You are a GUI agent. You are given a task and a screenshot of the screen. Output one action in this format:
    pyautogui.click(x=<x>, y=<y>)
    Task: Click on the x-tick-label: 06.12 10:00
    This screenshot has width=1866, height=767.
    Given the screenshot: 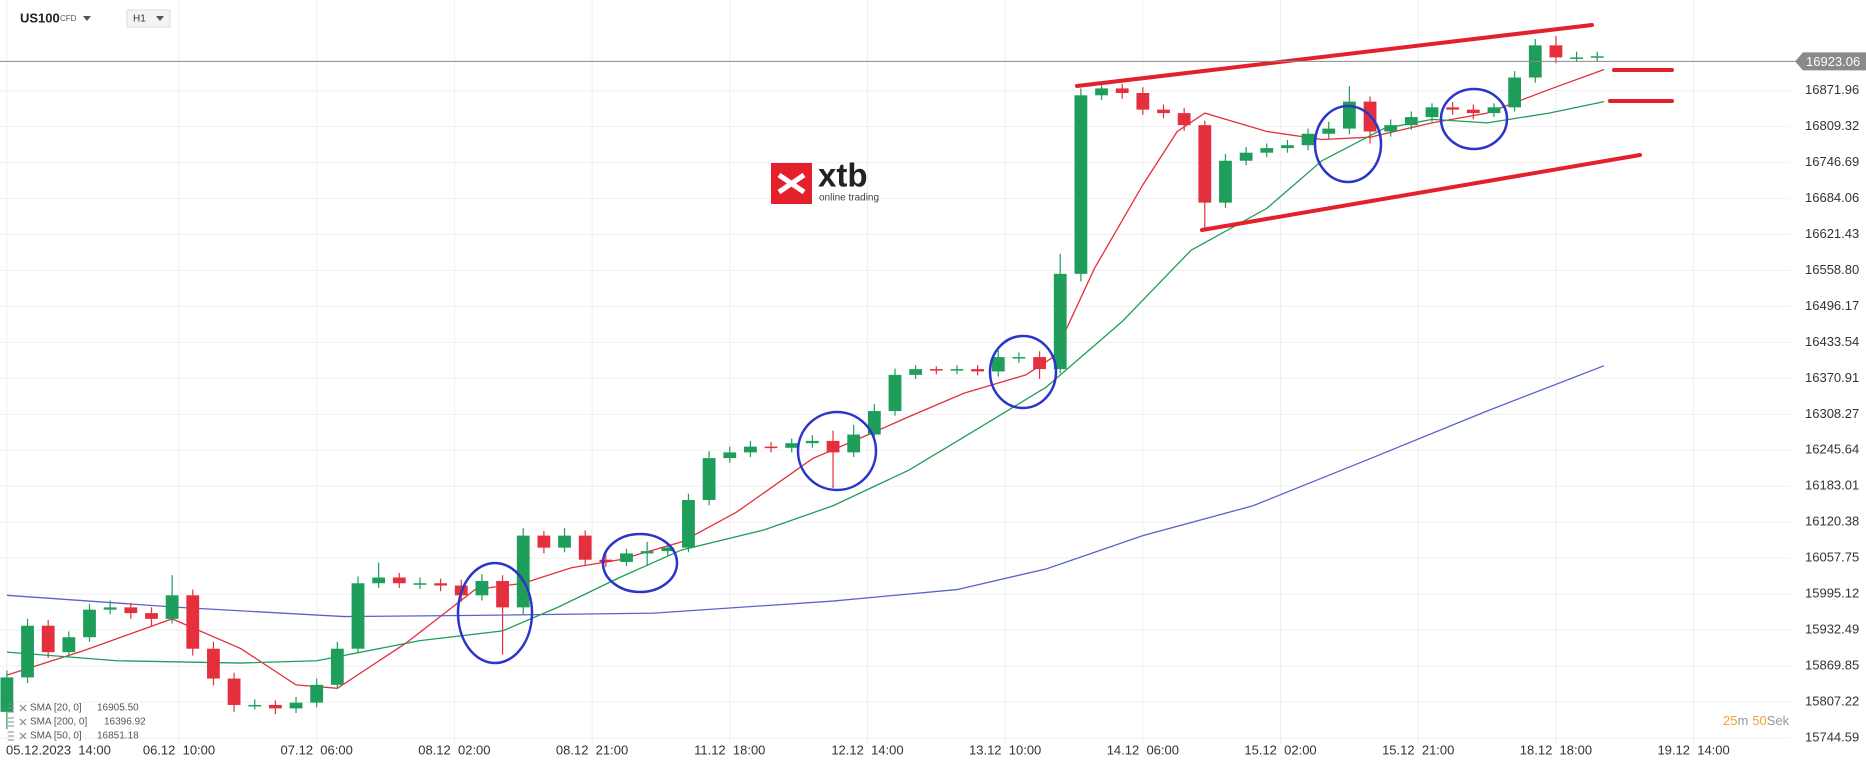 What is the action you would take?
    pyautogui.click(x=179, y=749)
    